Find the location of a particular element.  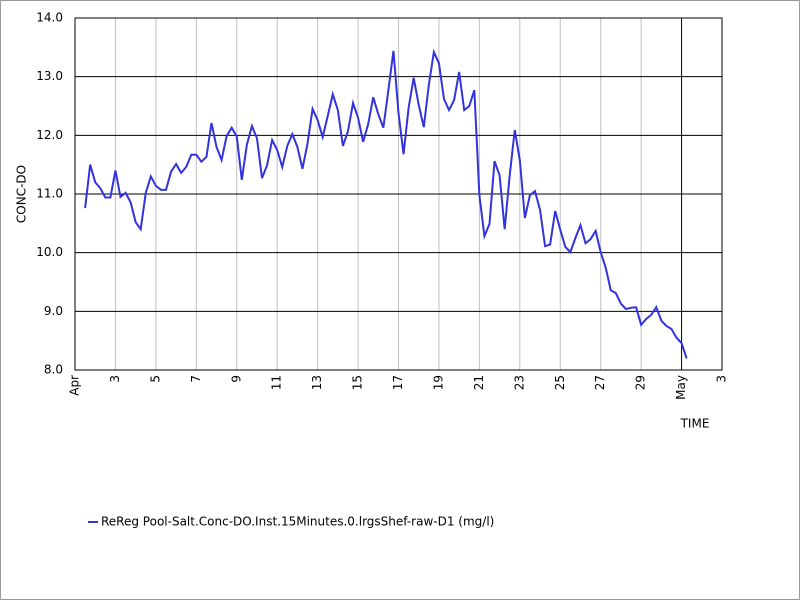

x-tick-label: 13 is located at coordinates (317, 382).